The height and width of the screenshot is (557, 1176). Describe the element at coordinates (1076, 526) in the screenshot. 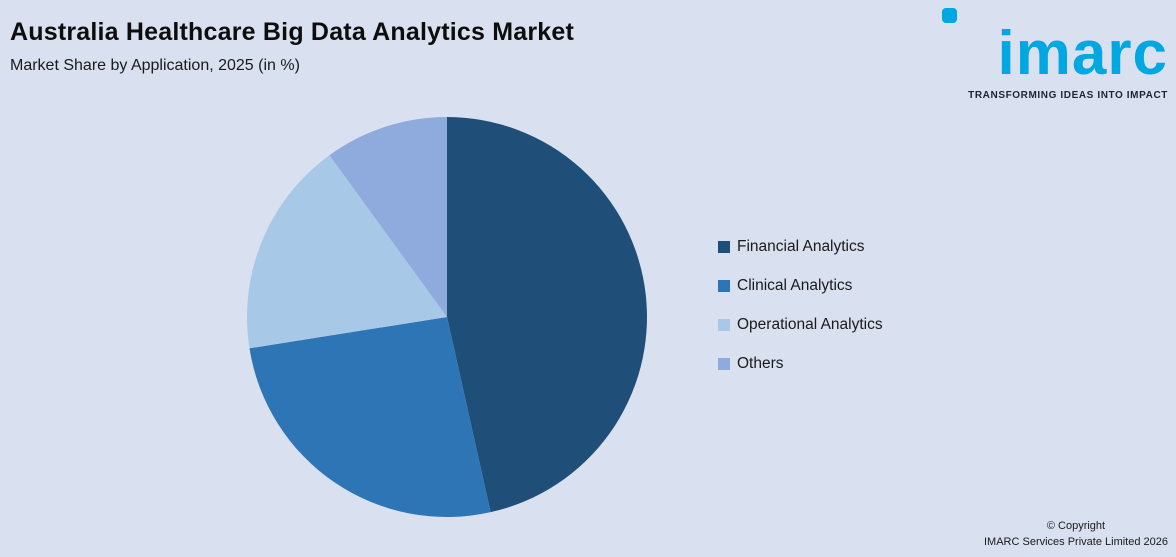

I see `copyright-line1: © Copyright` at that location.